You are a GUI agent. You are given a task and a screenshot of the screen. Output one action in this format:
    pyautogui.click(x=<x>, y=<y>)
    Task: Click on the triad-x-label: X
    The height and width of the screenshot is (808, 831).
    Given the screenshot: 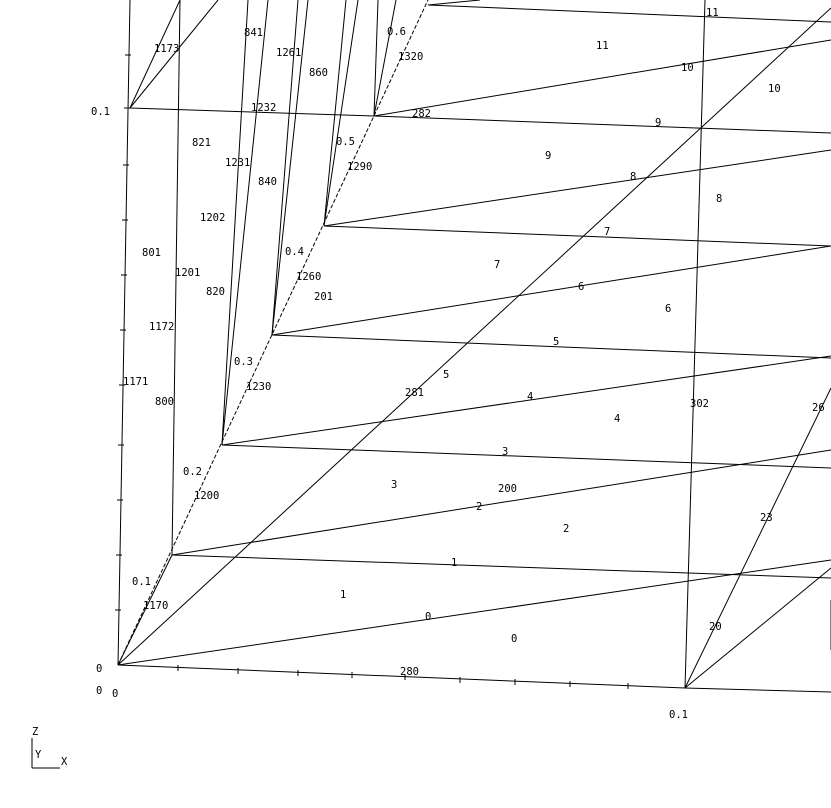 What is the action you would take?
    pyautogui.click(x=64, y=762)
    